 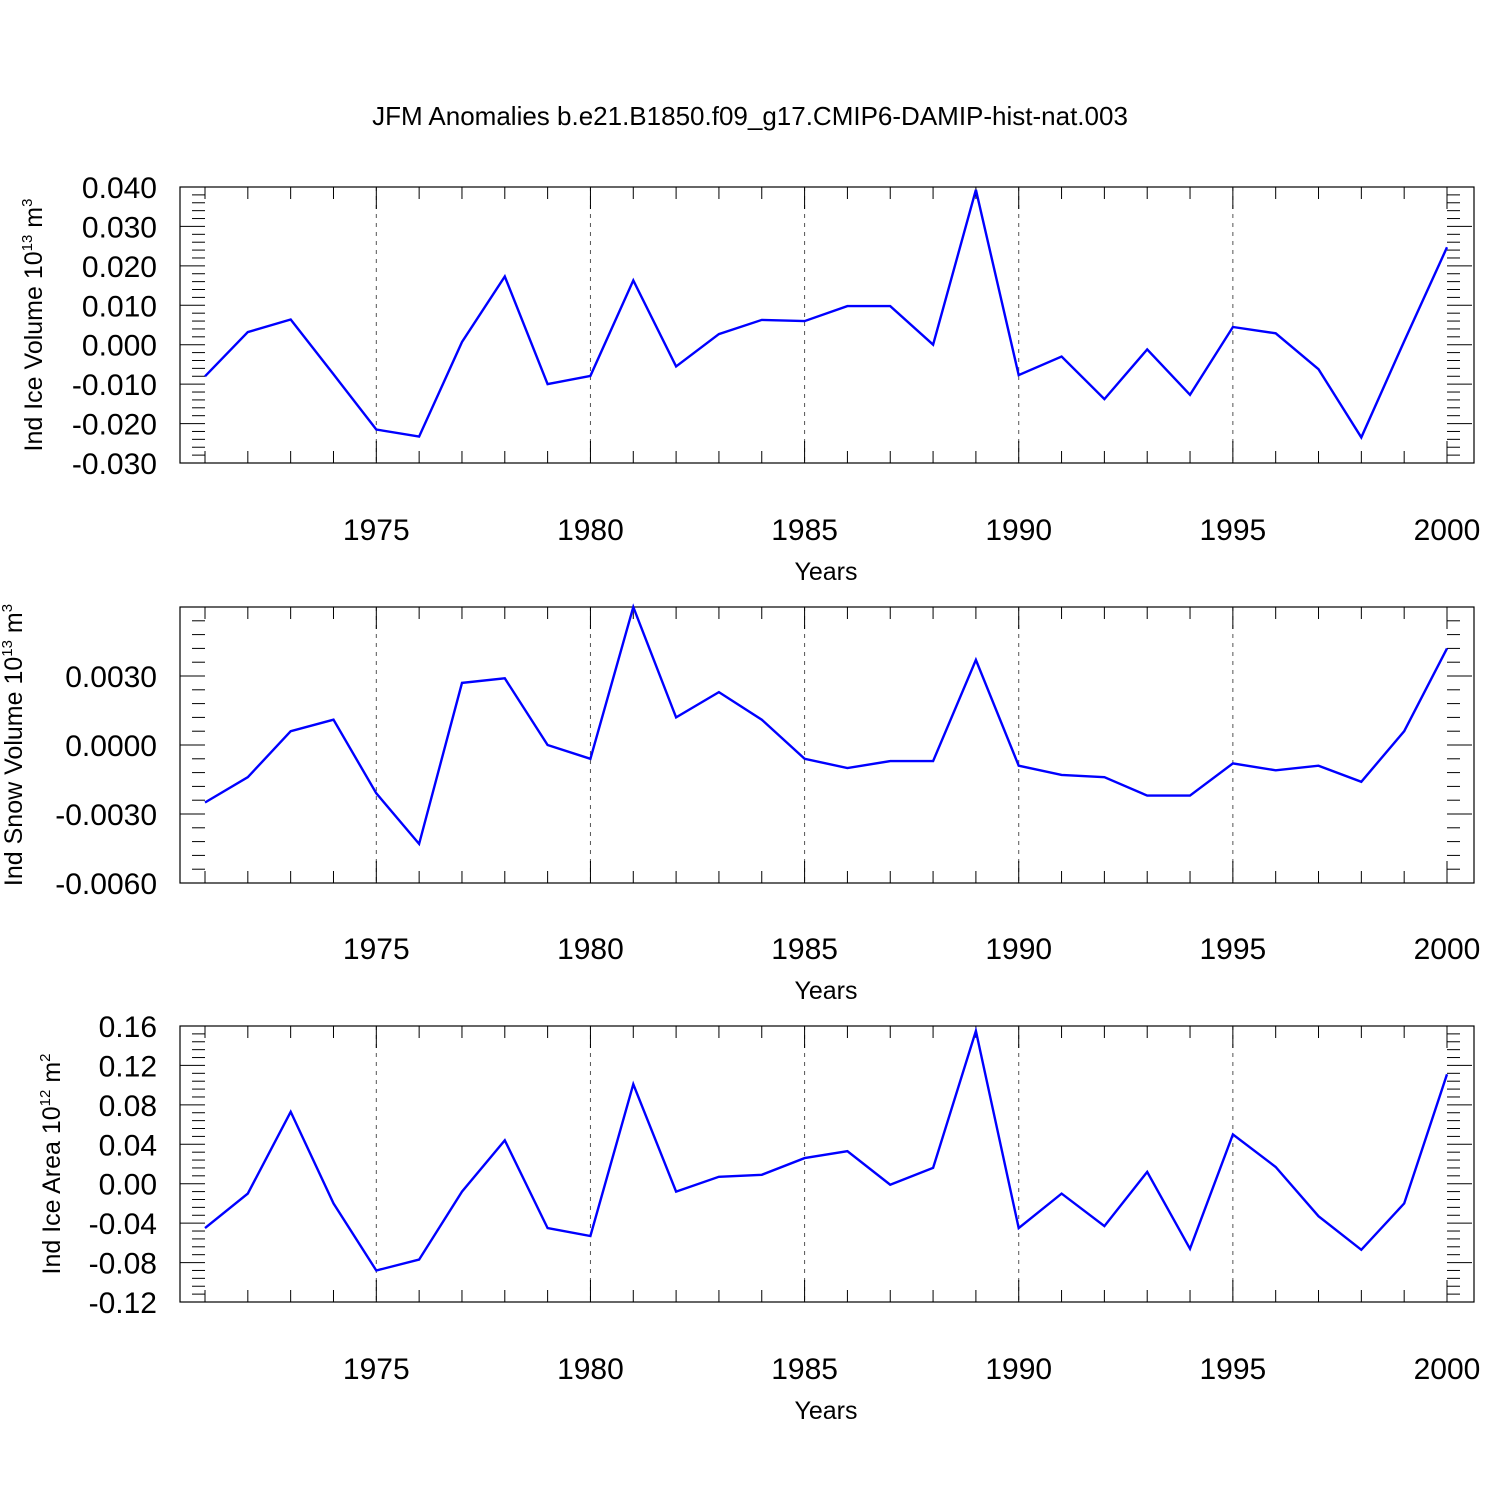 I want to click on y-tick-label: -0.010, so click(x=114, y=385).